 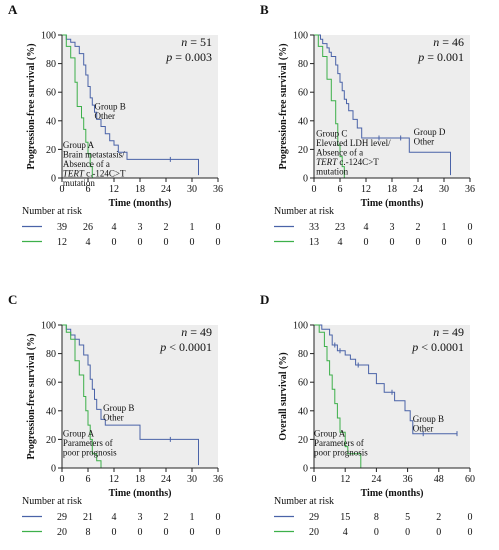 I want to click on group-annotation-line: Group D, so click(x=430, y=132).